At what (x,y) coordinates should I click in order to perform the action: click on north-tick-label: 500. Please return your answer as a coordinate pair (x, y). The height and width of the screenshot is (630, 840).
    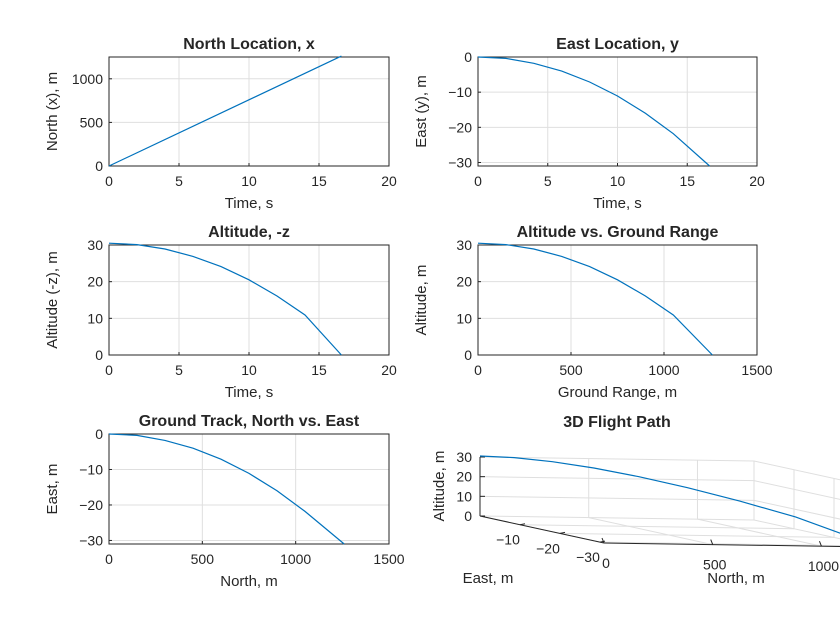
    Looking at the image, I should click on (715, 565).